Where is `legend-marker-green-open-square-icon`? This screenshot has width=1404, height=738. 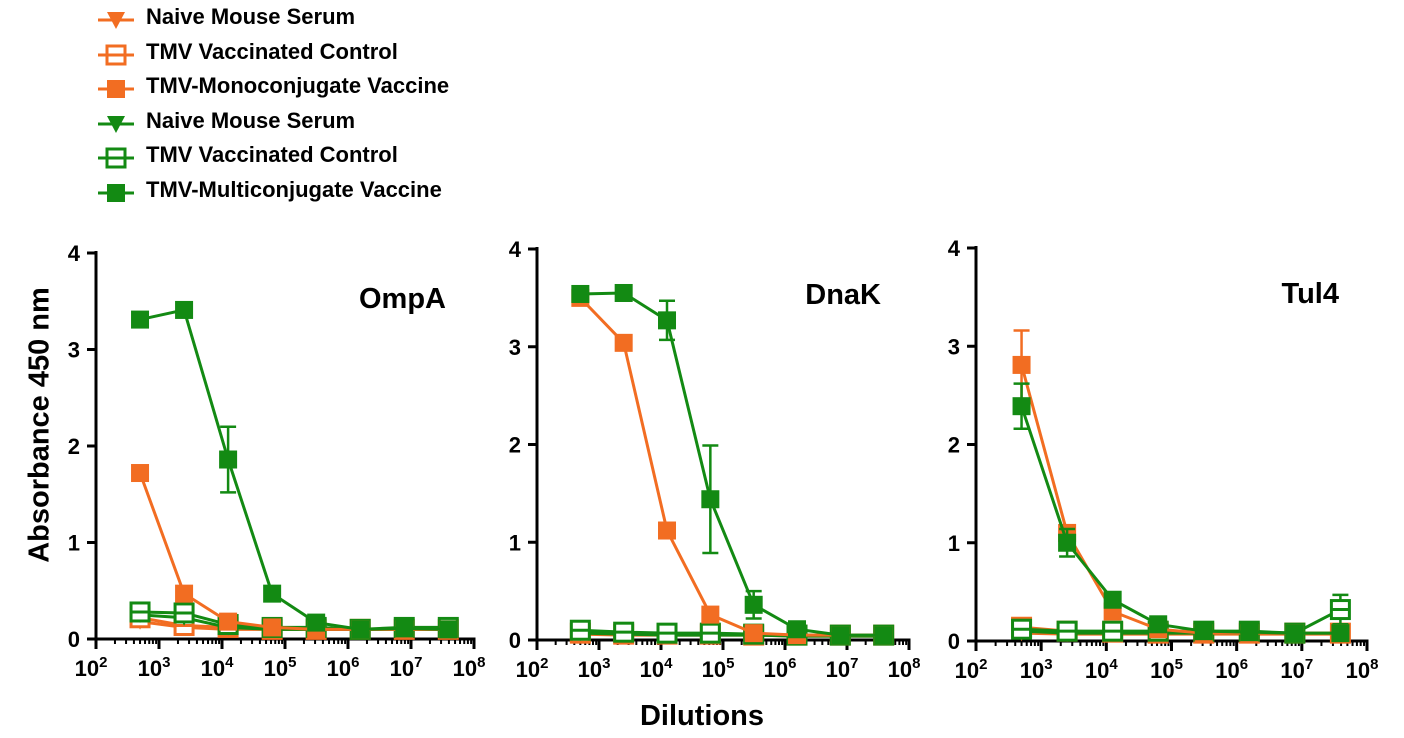
legend-marker-green-open-square-icon is located at coordinates (116, 158).